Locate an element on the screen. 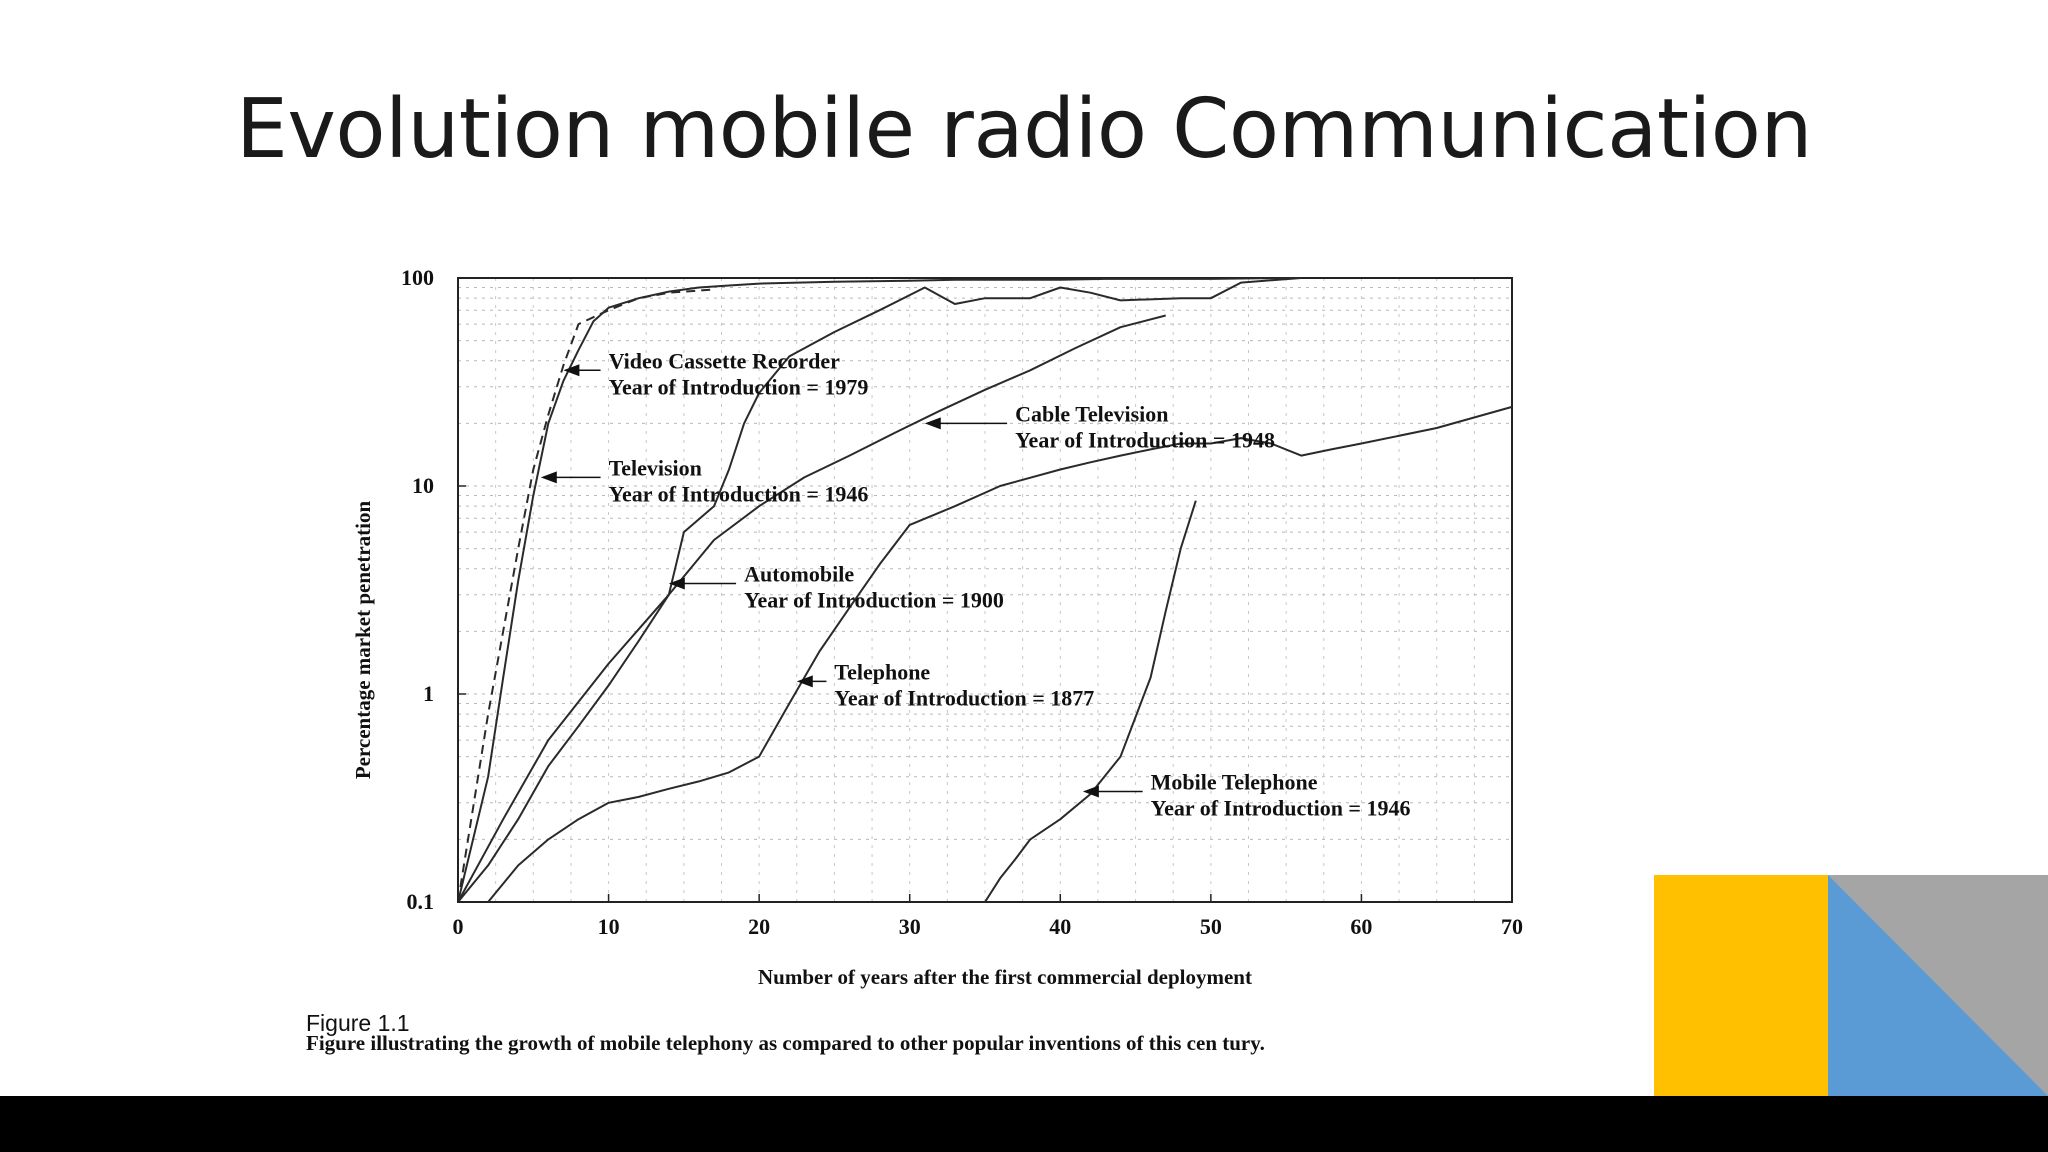  annotation-label-automobile: Automobile is located at coordinates (799, 573).